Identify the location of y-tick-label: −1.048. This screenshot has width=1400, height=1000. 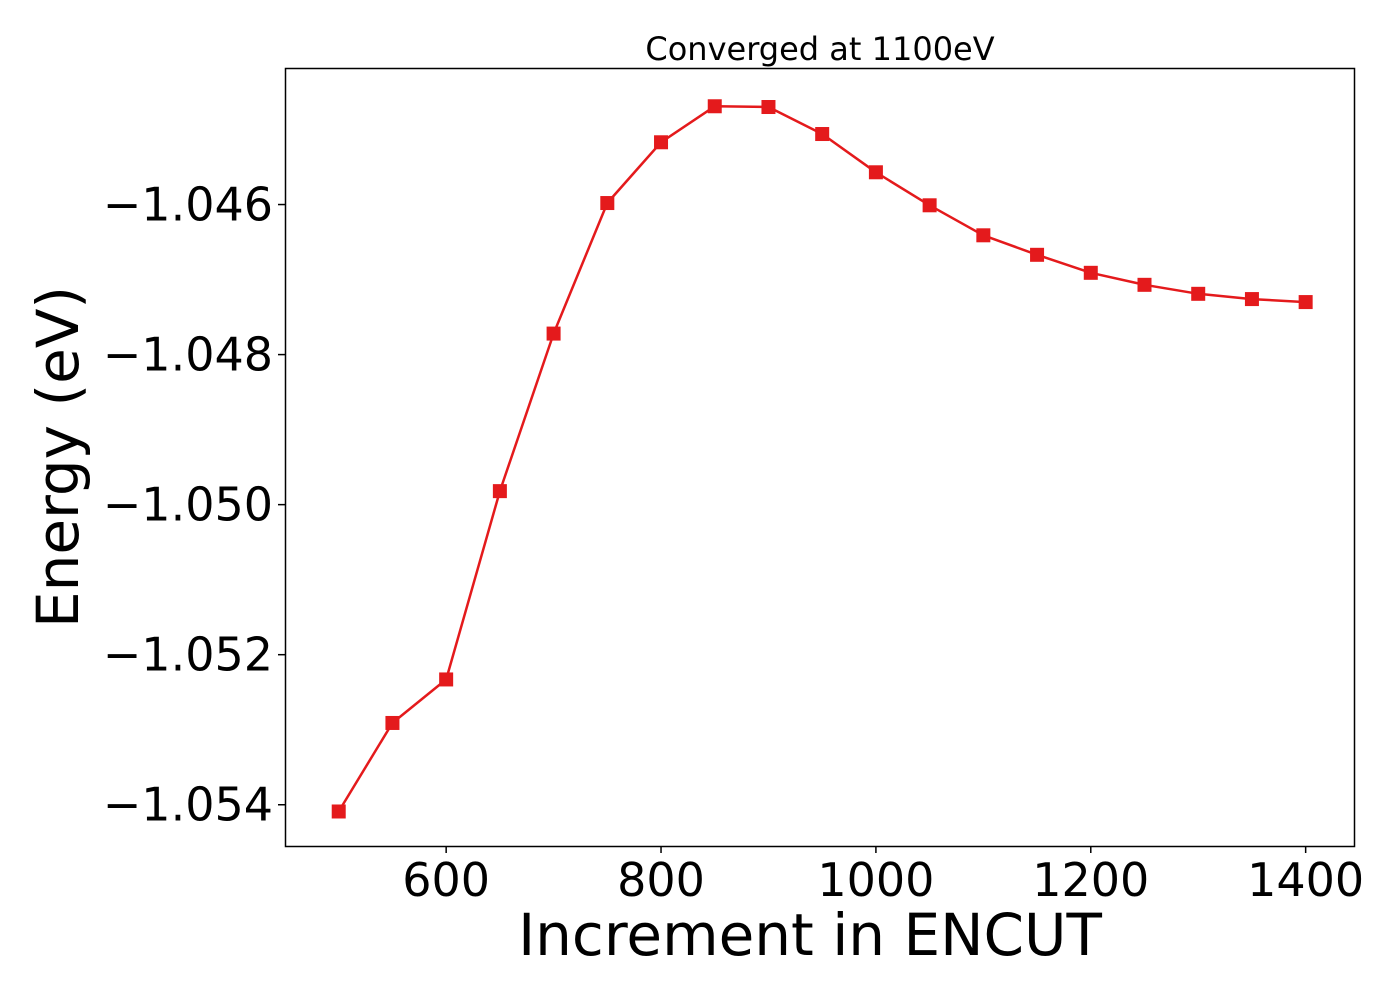
(188, 355).